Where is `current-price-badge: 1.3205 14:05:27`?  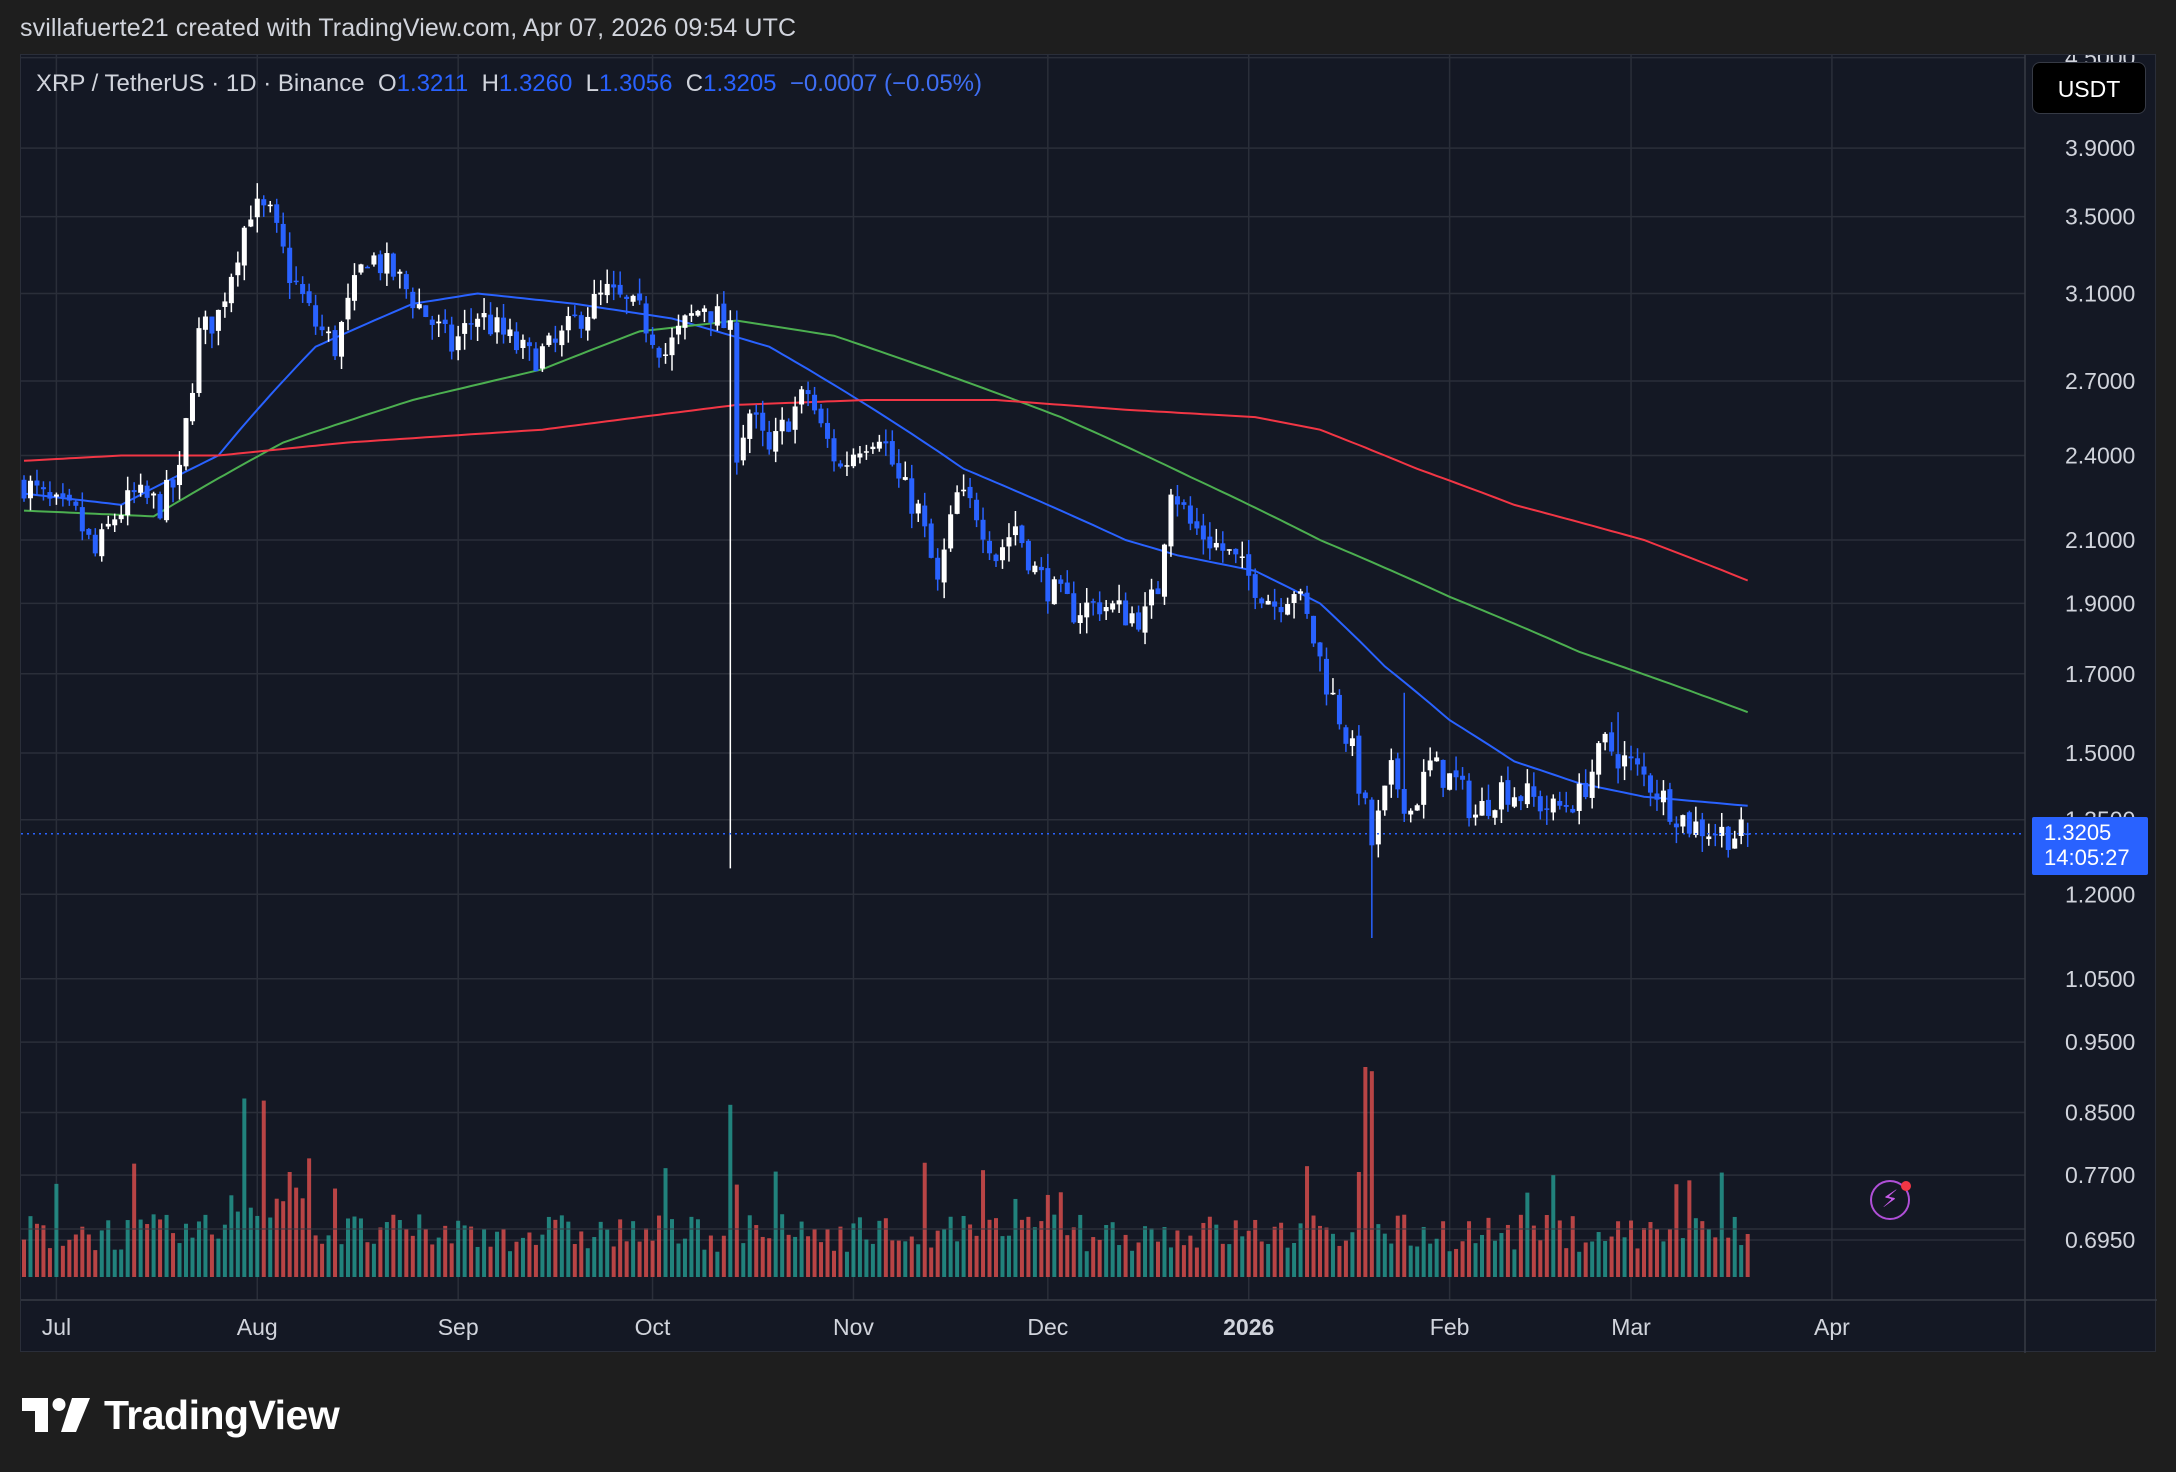
current-price-badge: 1.3205 14:05:27 is located at coordinates (2090, 846).